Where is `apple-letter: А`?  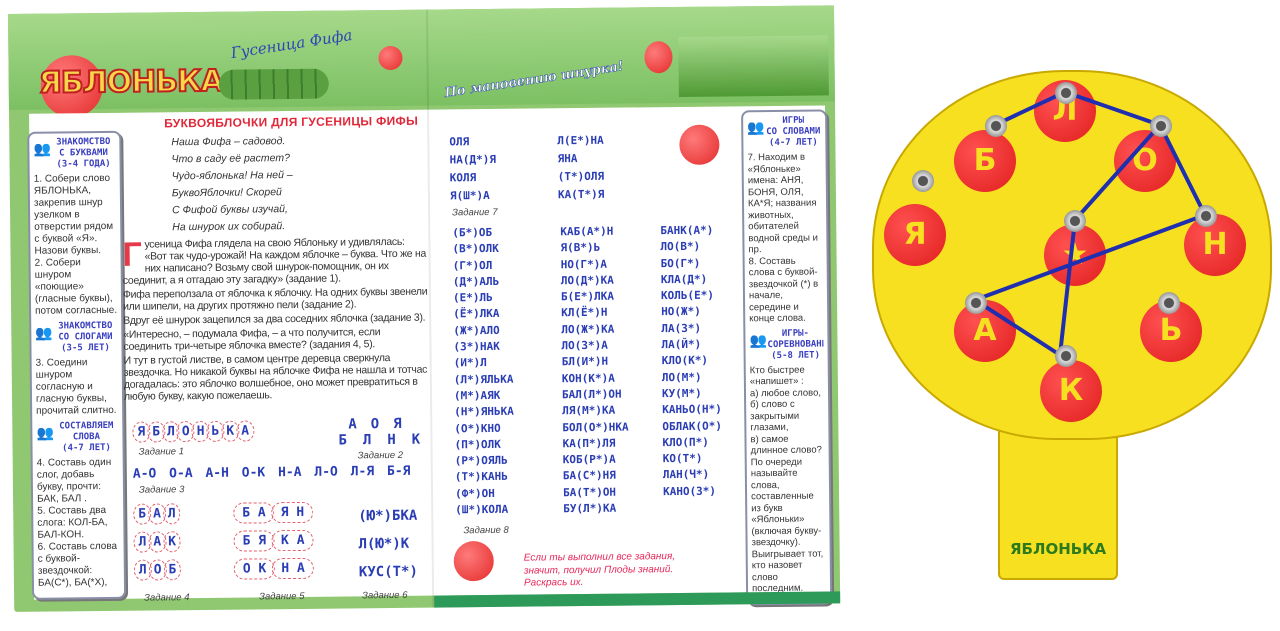
apple-letter: А is located at coordinates (985, 331).